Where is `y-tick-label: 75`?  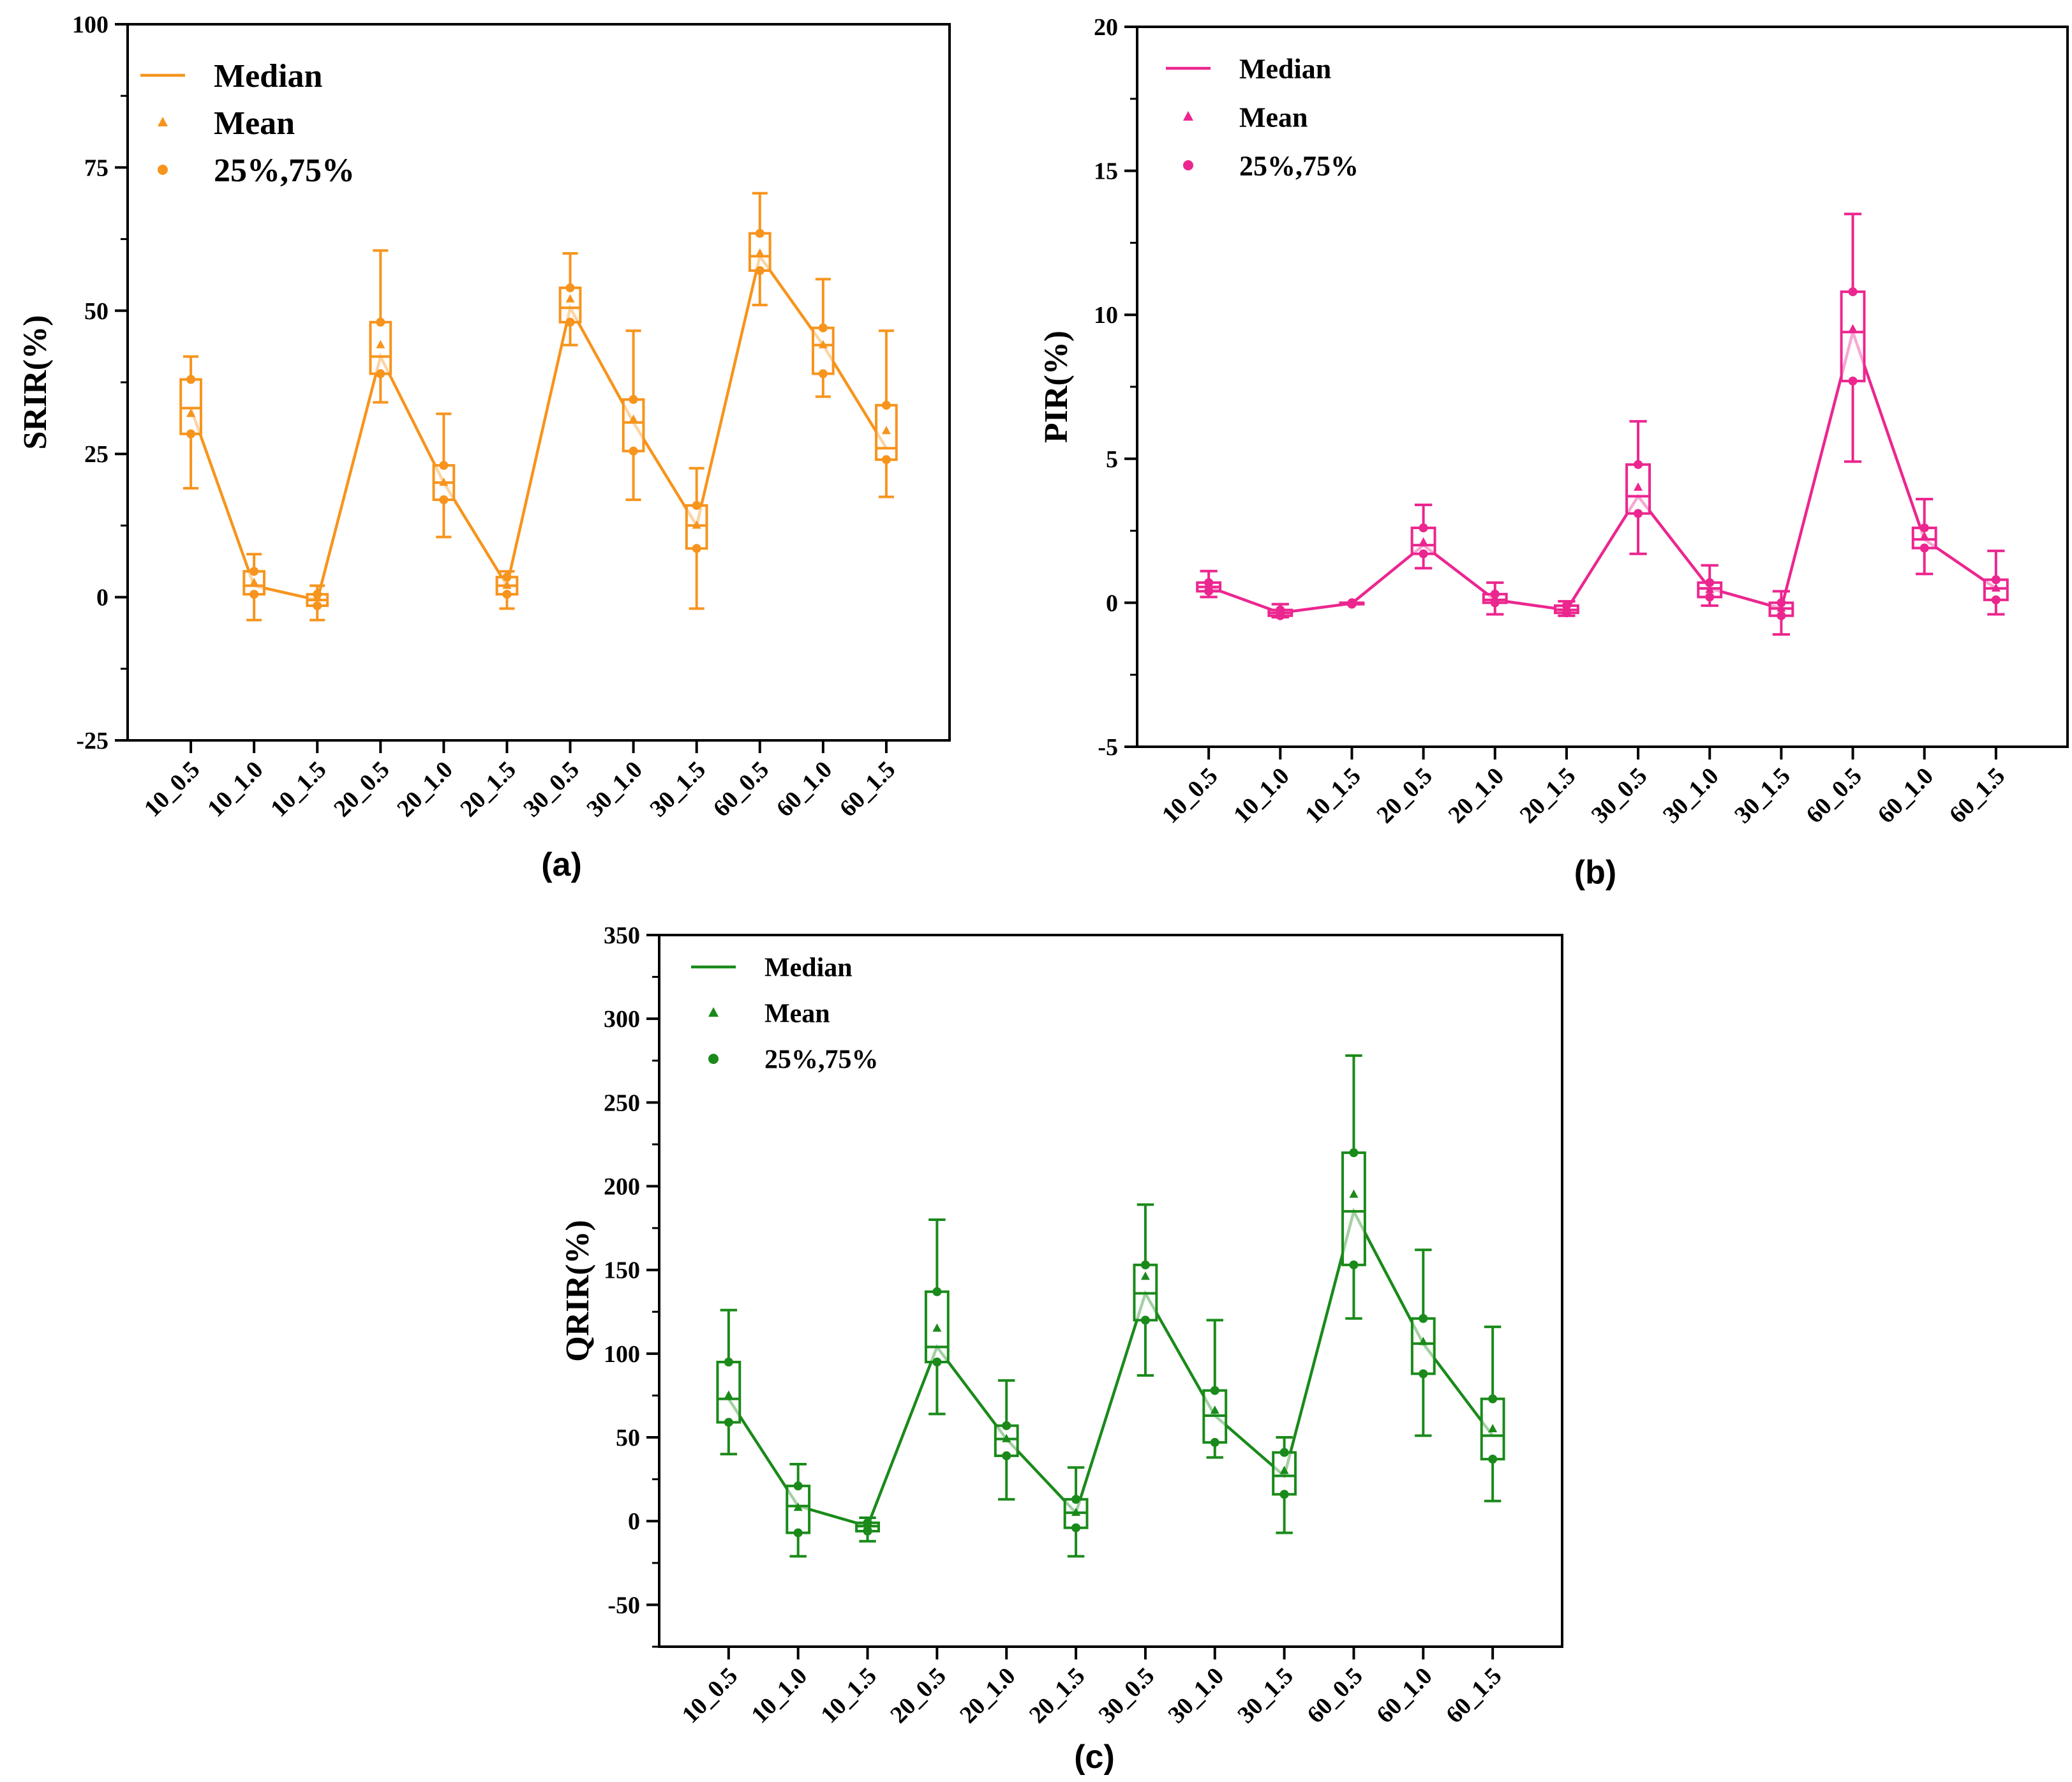 y-tick-label: 75 is located at coordinates (96, 167).